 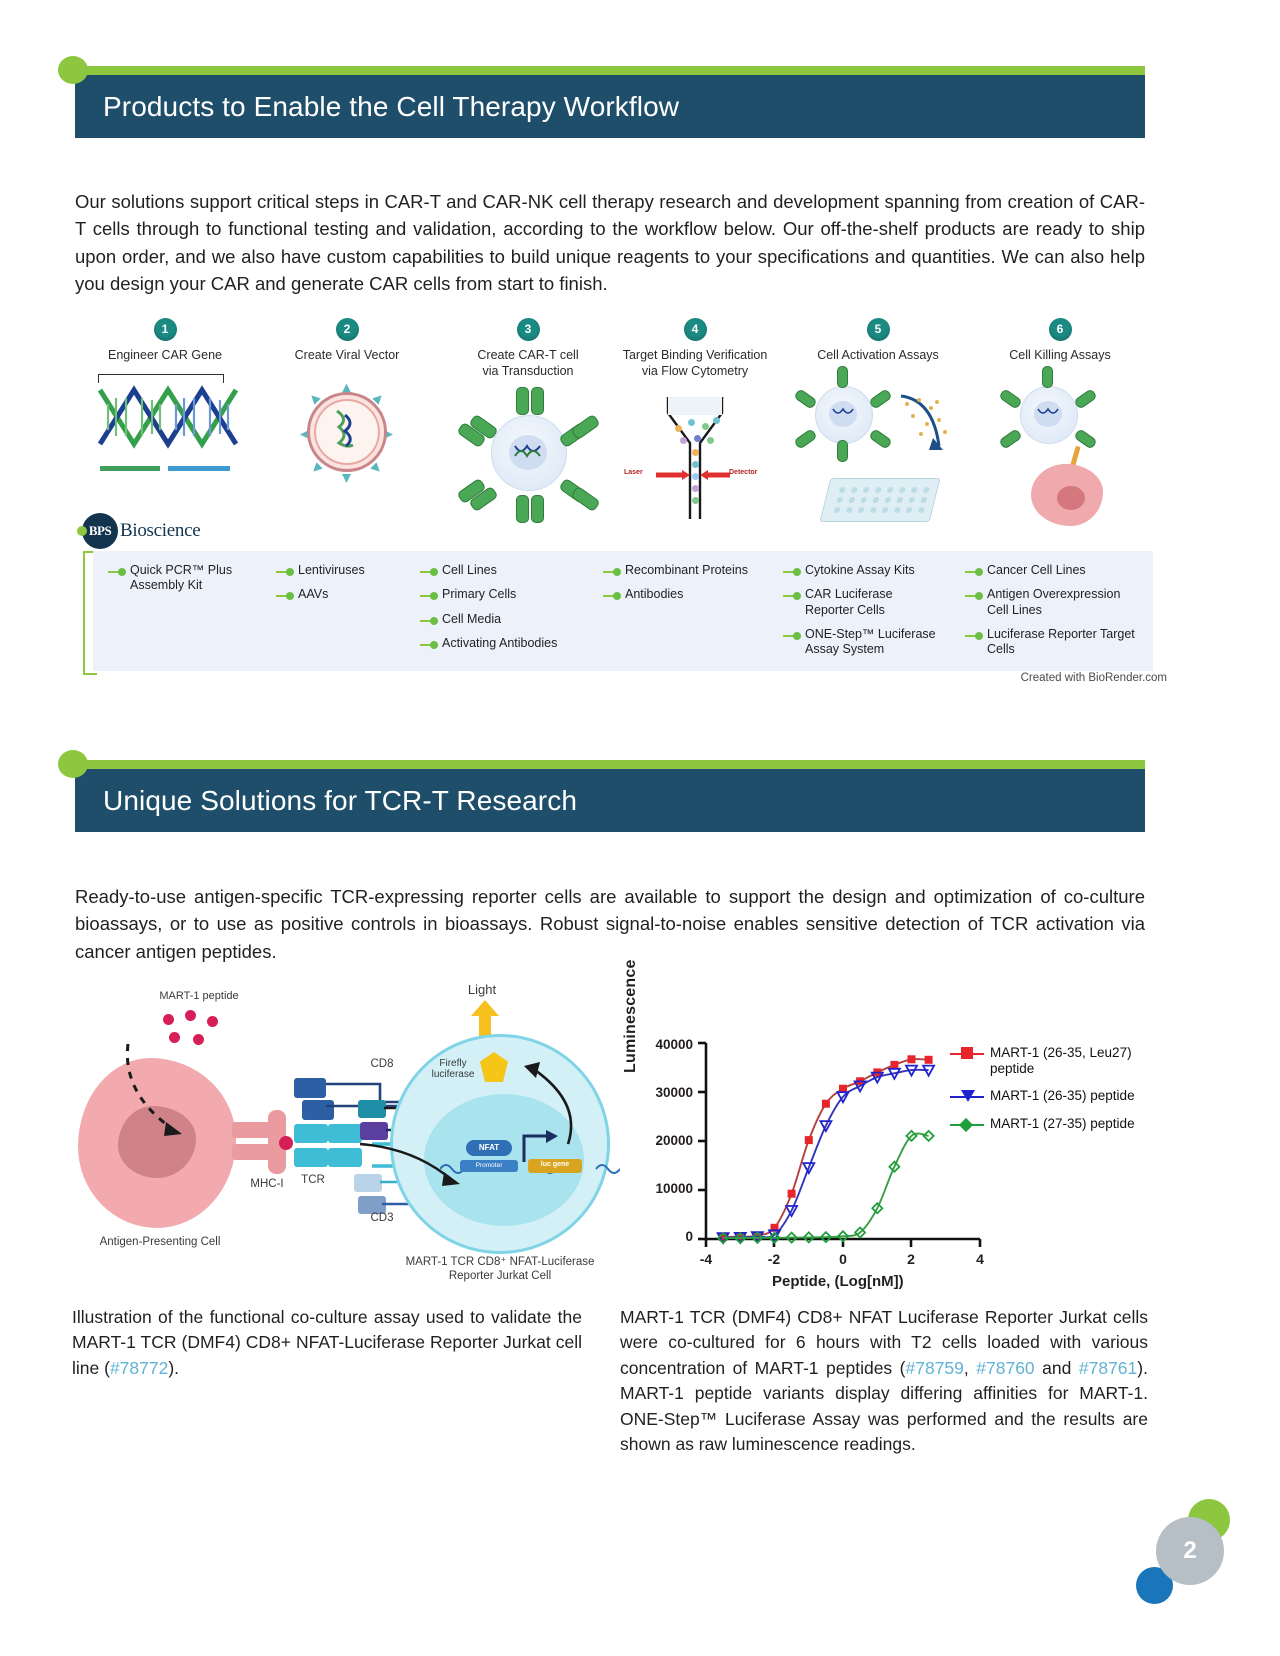 What do you see at coordinates (674, 1188) in the screenshot?
I see `y-tick-label: 10000` at bounding box center [674, 1188].